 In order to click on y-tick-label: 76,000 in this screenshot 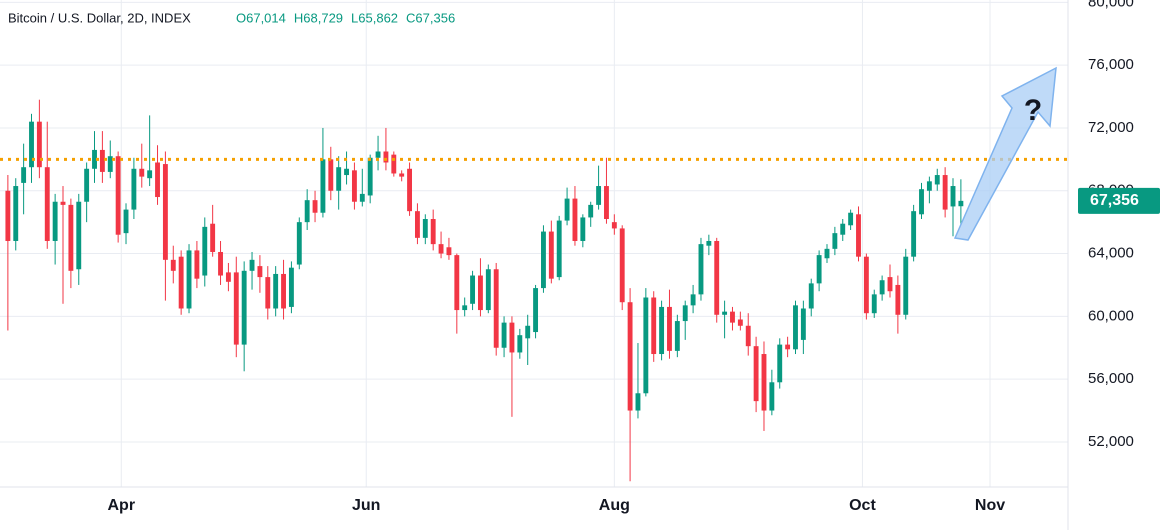, I will do `click(1111, 64)`.